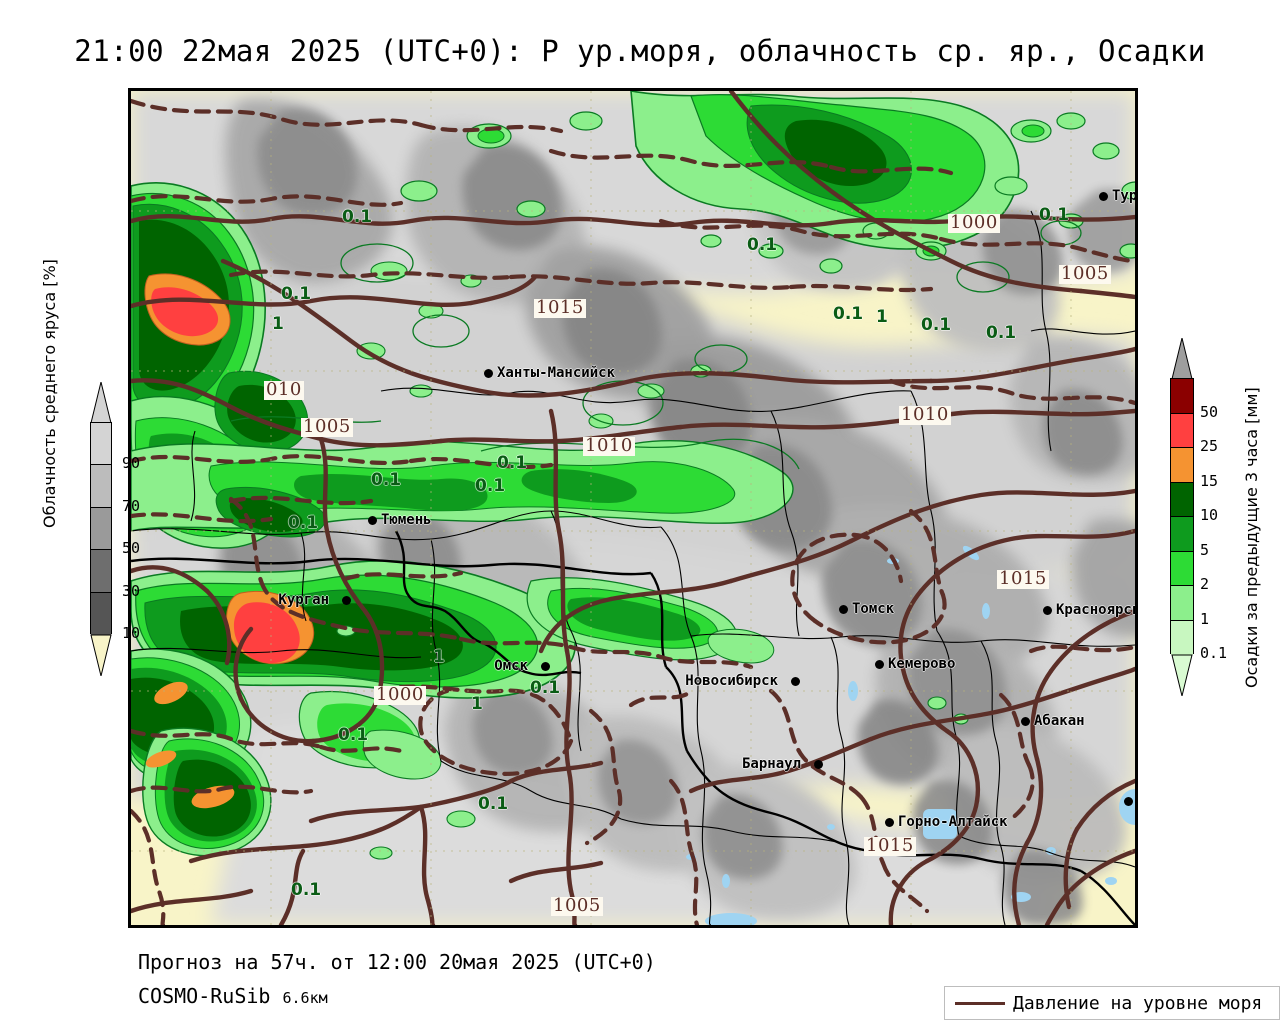  Describe the element at coordinates (873, 609) in the screenshot. I see `city-label: Томск` at that location.